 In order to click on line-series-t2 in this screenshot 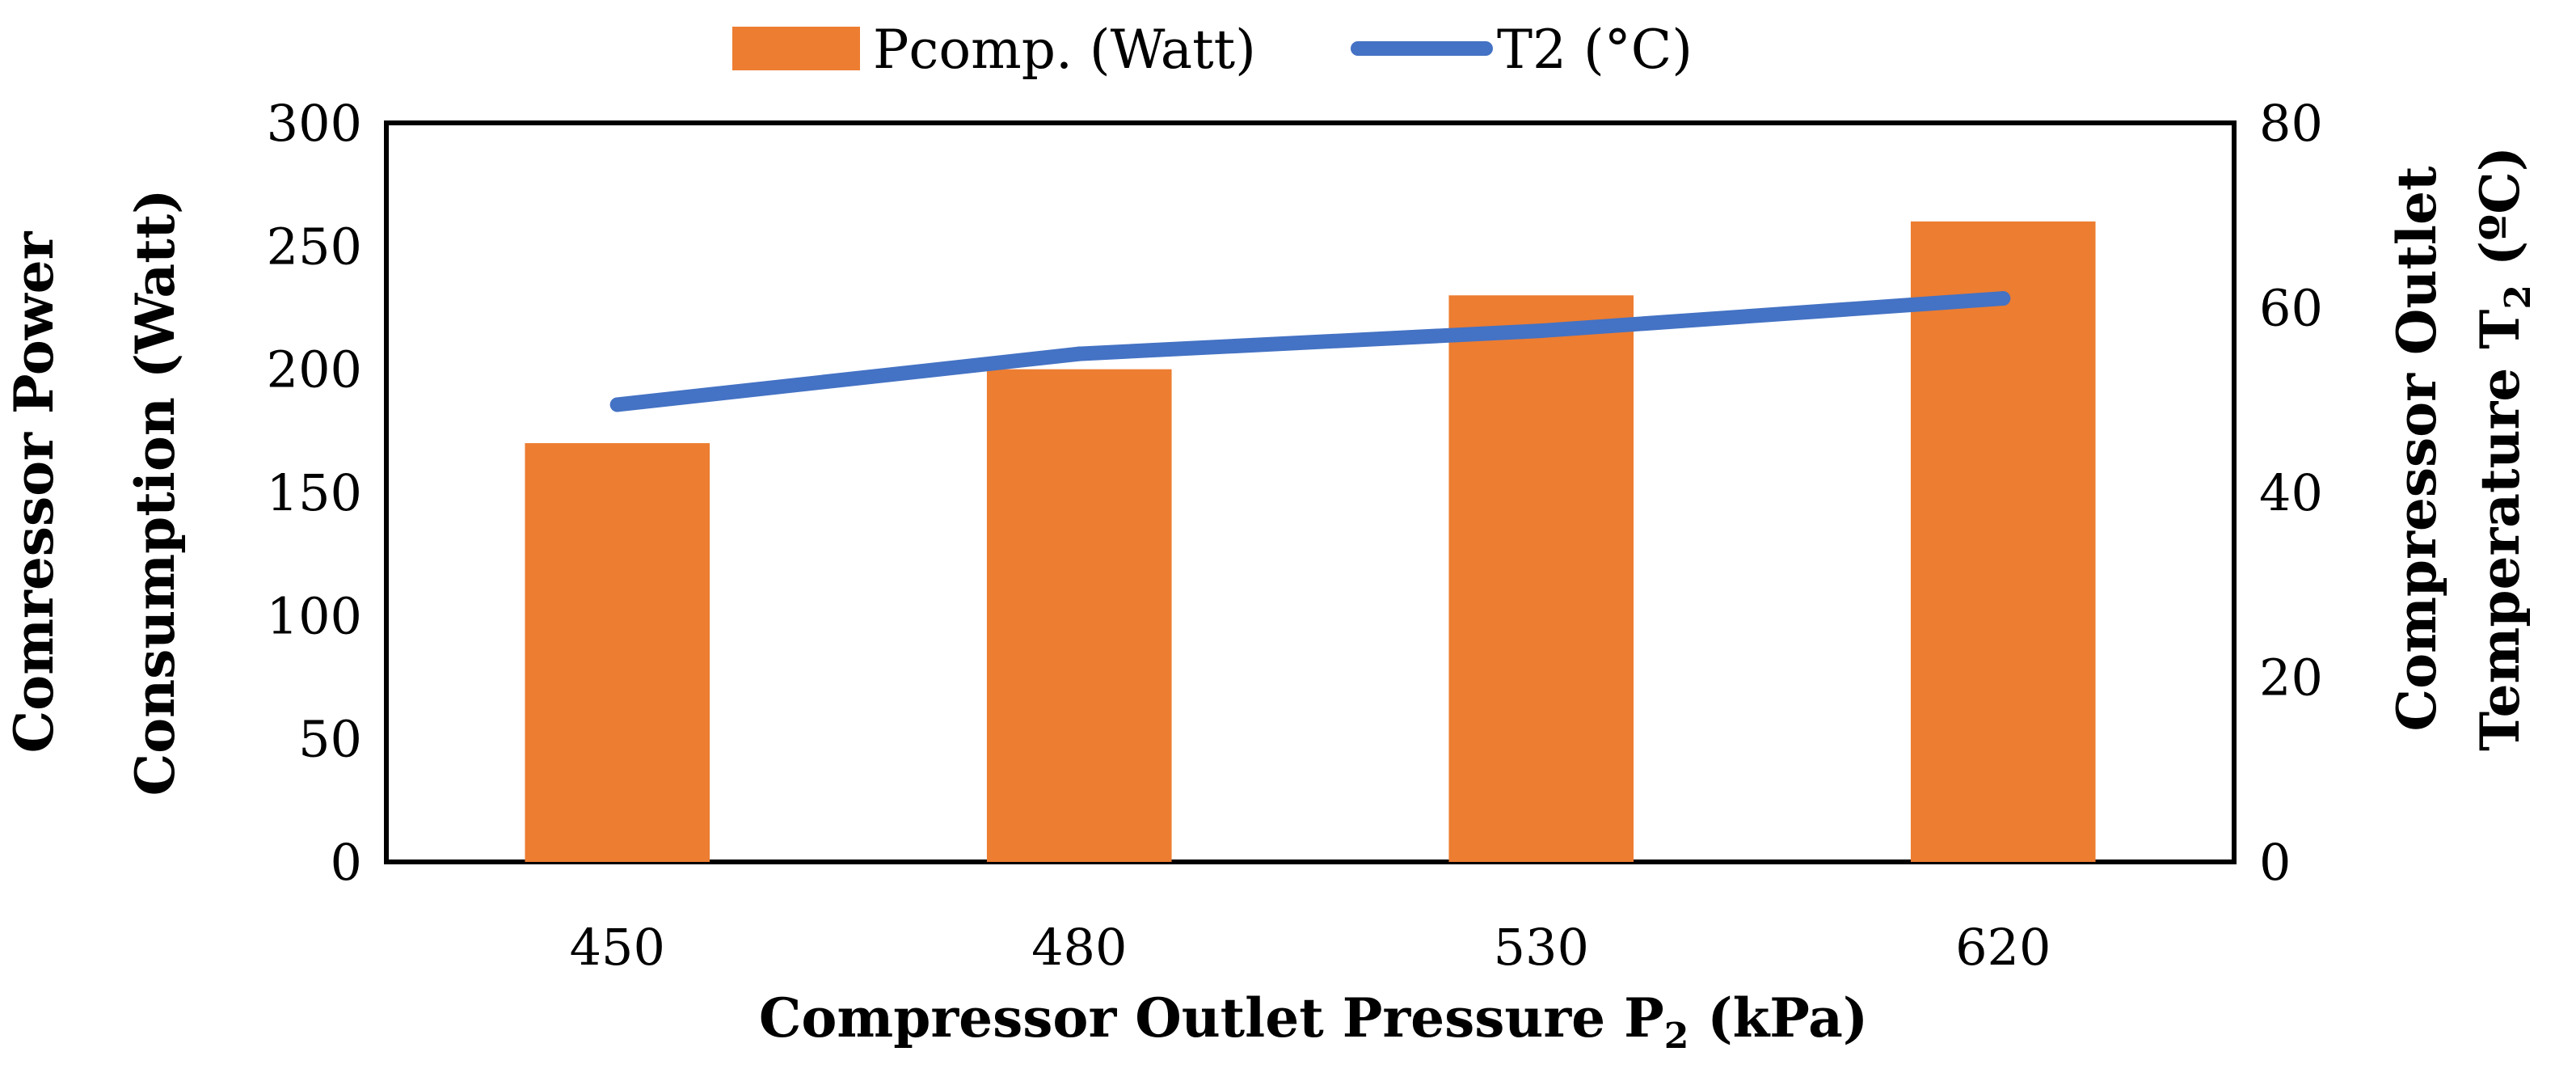, I will do `click(1310, 351)`.